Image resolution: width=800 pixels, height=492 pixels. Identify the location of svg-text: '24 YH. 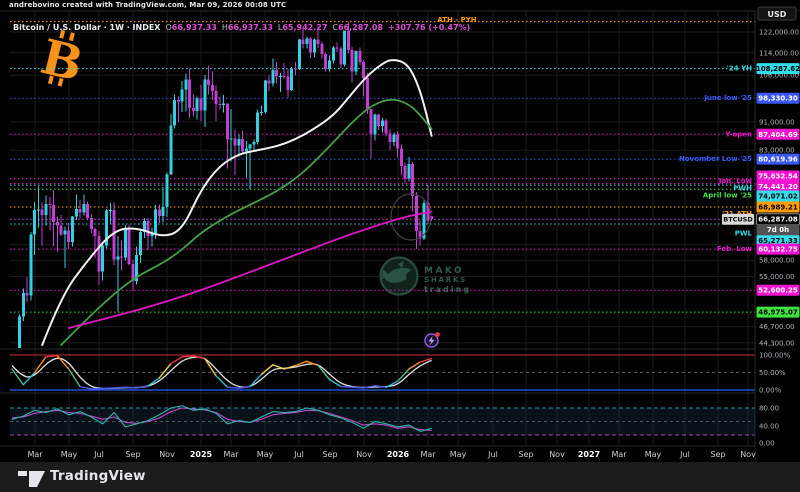
(739, 69).